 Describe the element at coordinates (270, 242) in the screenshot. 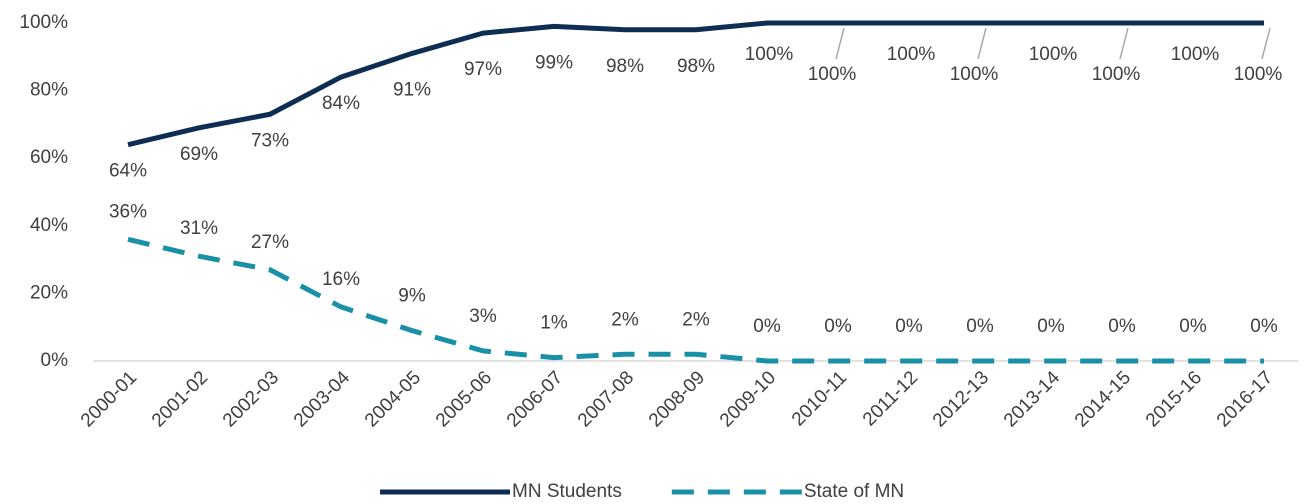

I see `data-label: 27%` at that location.